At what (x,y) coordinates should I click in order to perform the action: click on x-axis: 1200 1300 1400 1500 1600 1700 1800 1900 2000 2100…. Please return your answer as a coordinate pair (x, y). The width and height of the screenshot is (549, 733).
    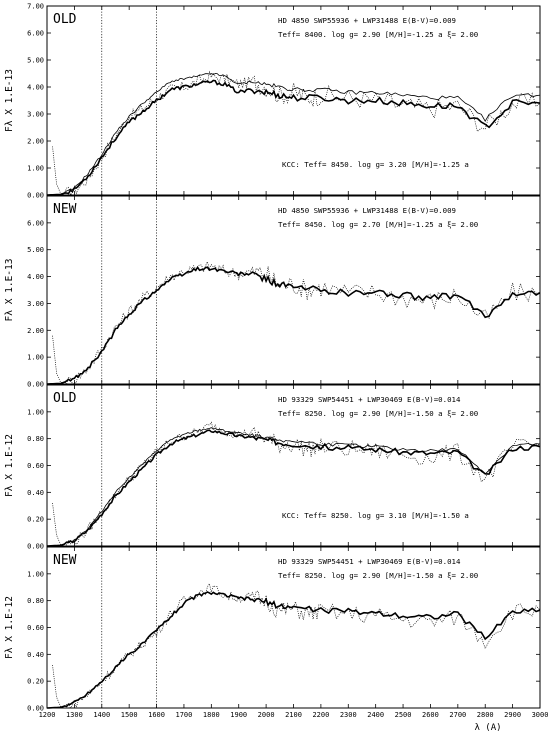
    Looking at the image, I should click on (294, 715).